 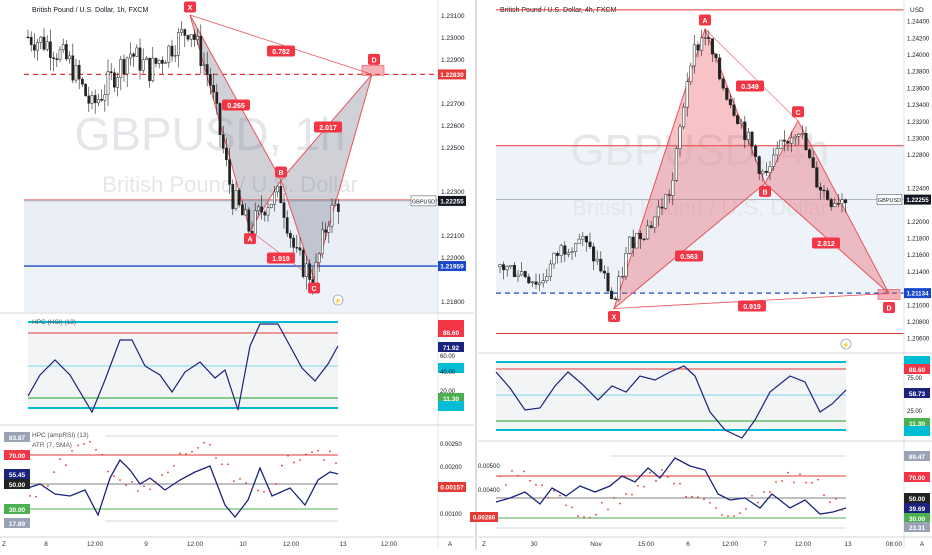 I want to click on ratio-xd-bg, so click(x=281, y=51).